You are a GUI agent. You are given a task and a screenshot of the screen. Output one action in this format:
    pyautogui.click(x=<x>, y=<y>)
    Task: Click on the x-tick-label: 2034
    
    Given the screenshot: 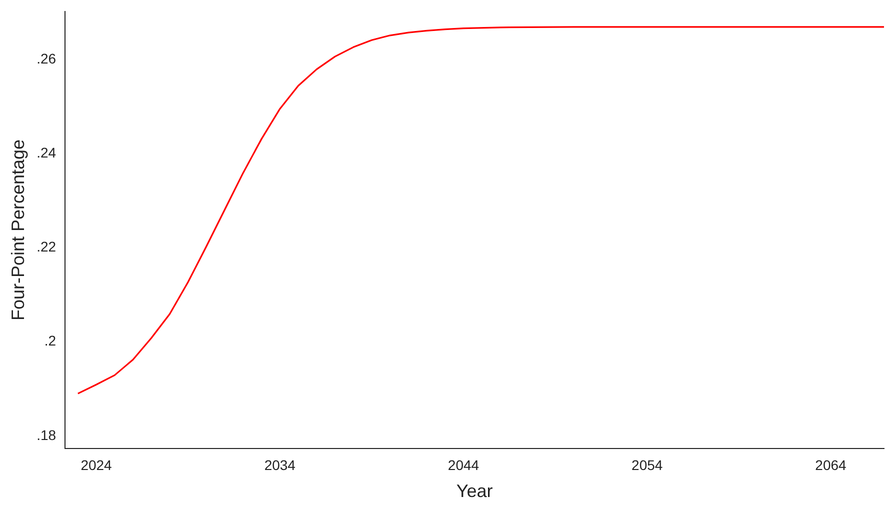 What is the action you would take?
    pyautogui.click(x=280, y=464)
    